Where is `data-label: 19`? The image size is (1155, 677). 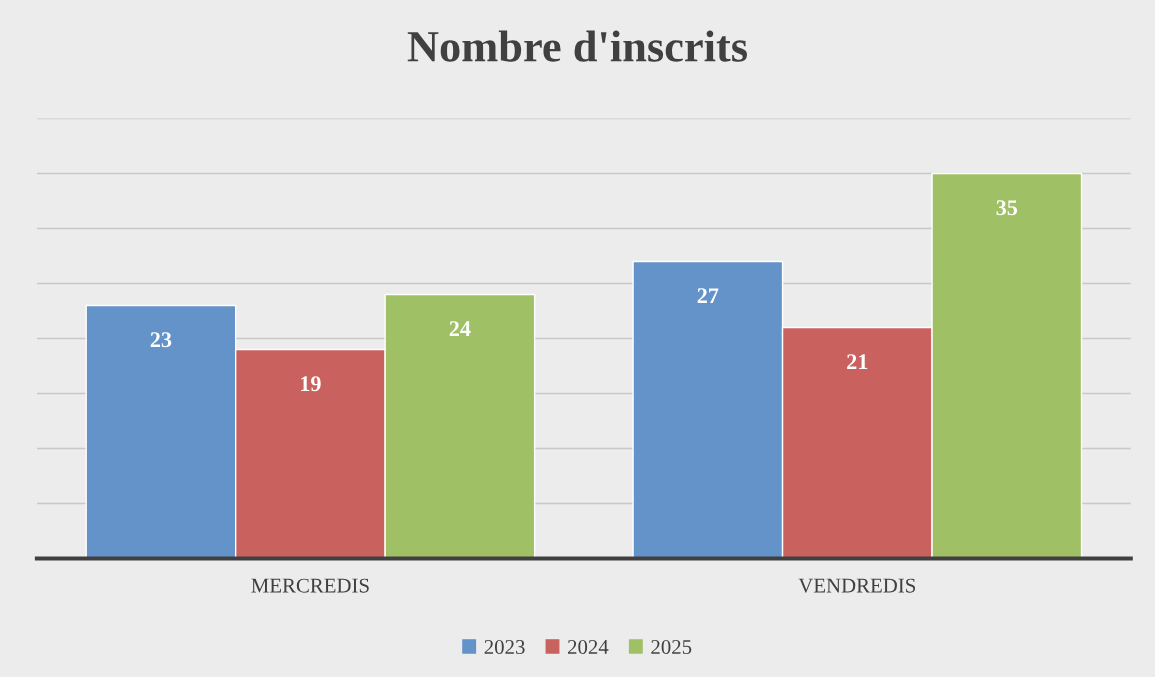
data-label: 19 is located at coordinates (311, 384).